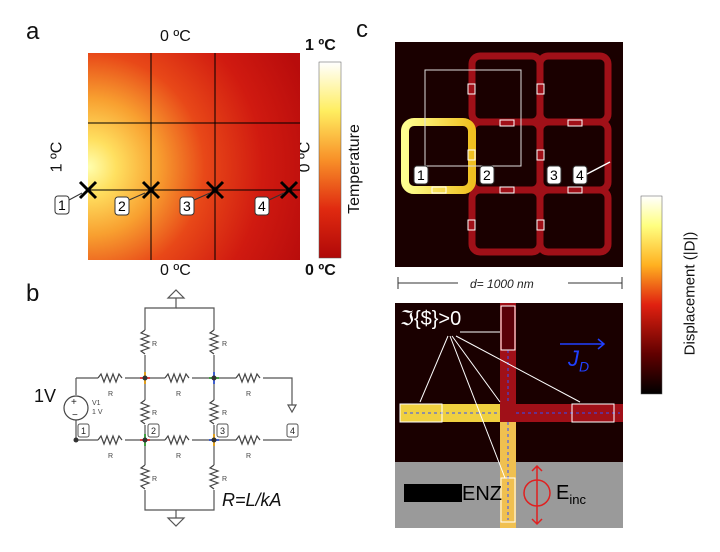 The width and height of the screenshot is (720, 552). What do you see at coordinates (580, 175) in the screenshot?
I see `node-c-4: 4` at bounding box center [580, 175].